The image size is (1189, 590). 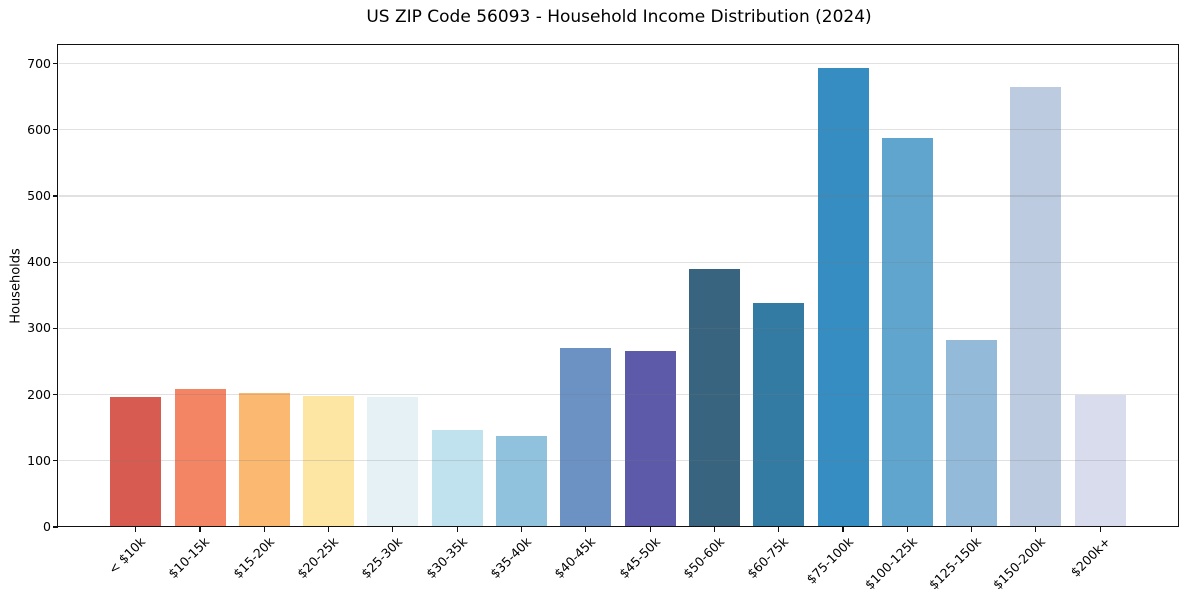 I want to click on y-tick-label-500: 500, so click(x=39, y=195).